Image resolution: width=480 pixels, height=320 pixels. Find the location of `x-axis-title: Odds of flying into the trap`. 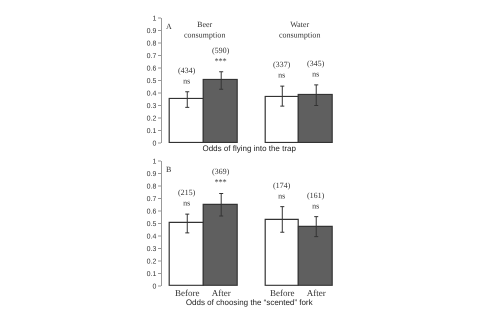

x-axis-title: Odds of flying into the trap is located at coordinates (249, 149).